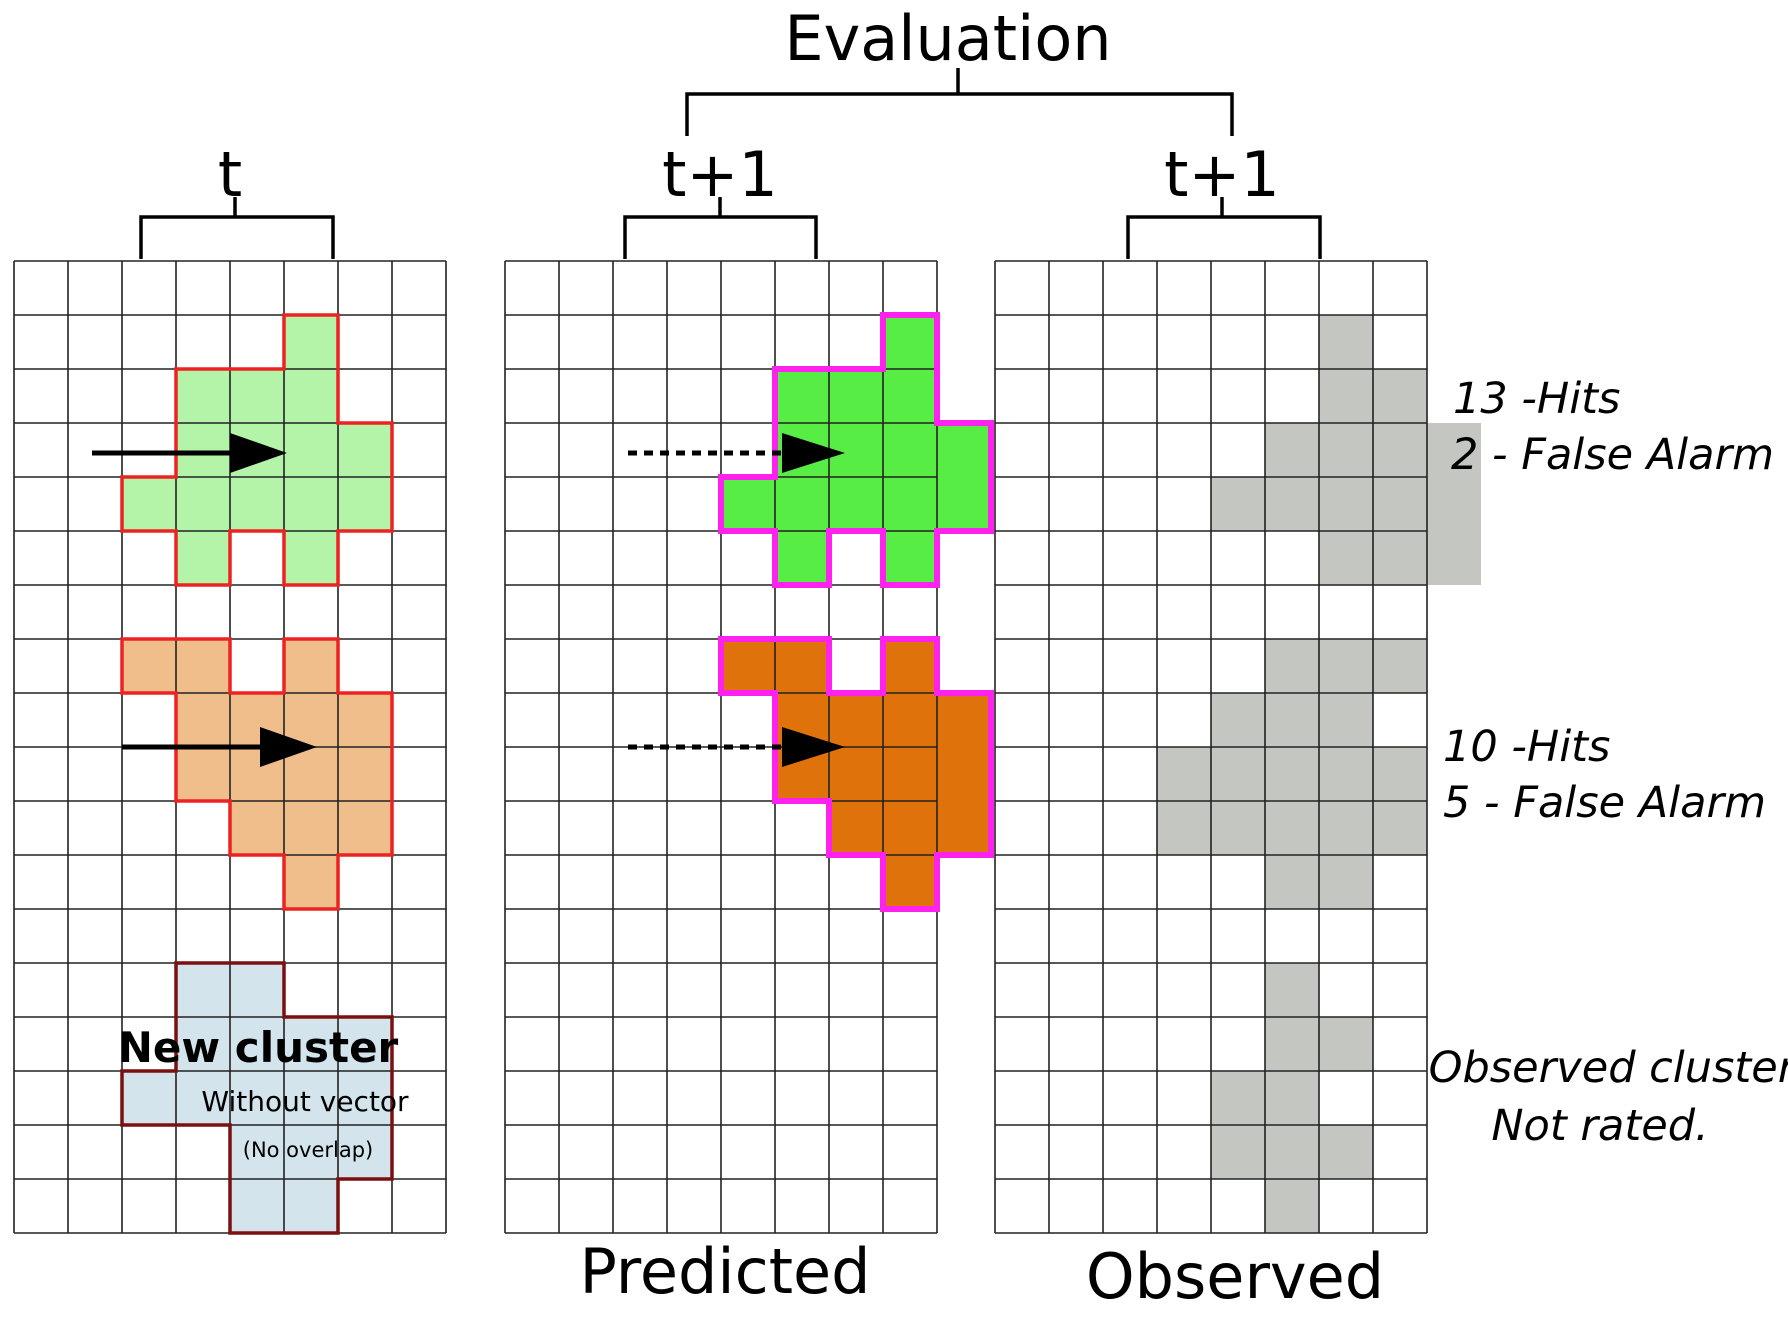 The width and height of the screenshot is (1788, 1318). What do you see at coordinates (1224, 228) in the screenshot?
I see `observed-bracket` at bounding box center [1224, 228].